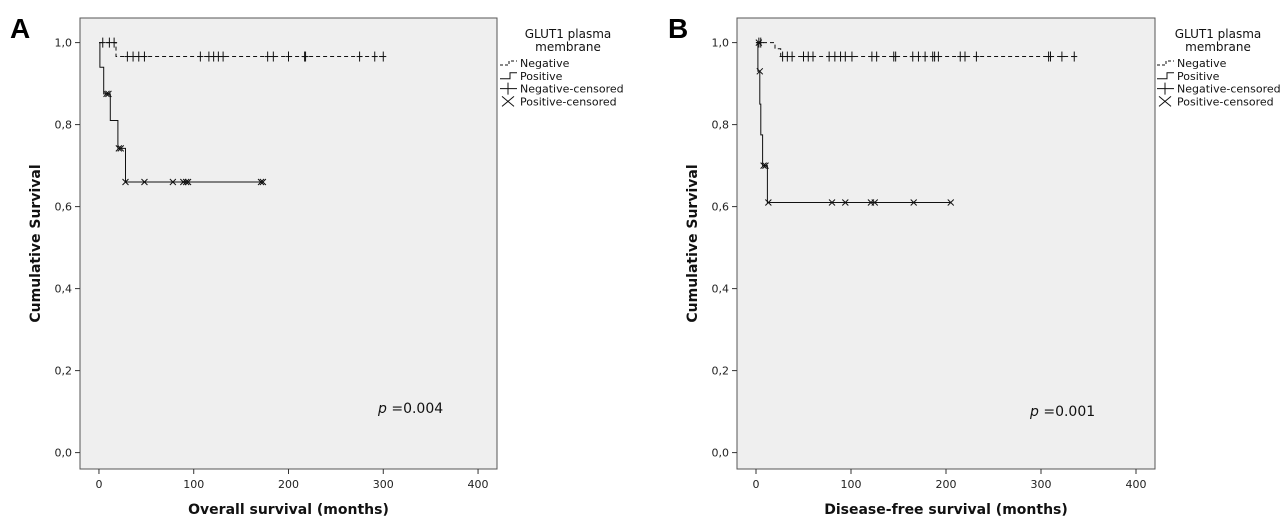 The image size is (1283, 519). What do you see at coordinates (288, 510) in the screenshot?
I see `x-axis-title-a: Overall survival (months)` at bounding box center [288, 510].